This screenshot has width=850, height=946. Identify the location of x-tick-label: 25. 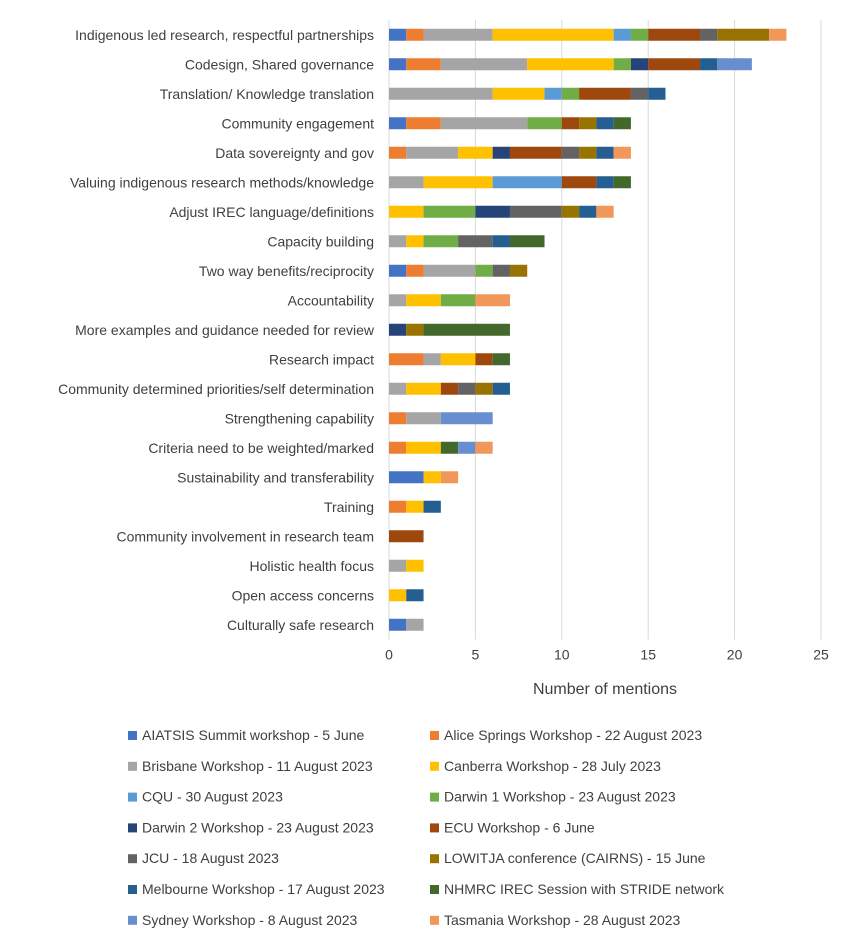
(821, 655).